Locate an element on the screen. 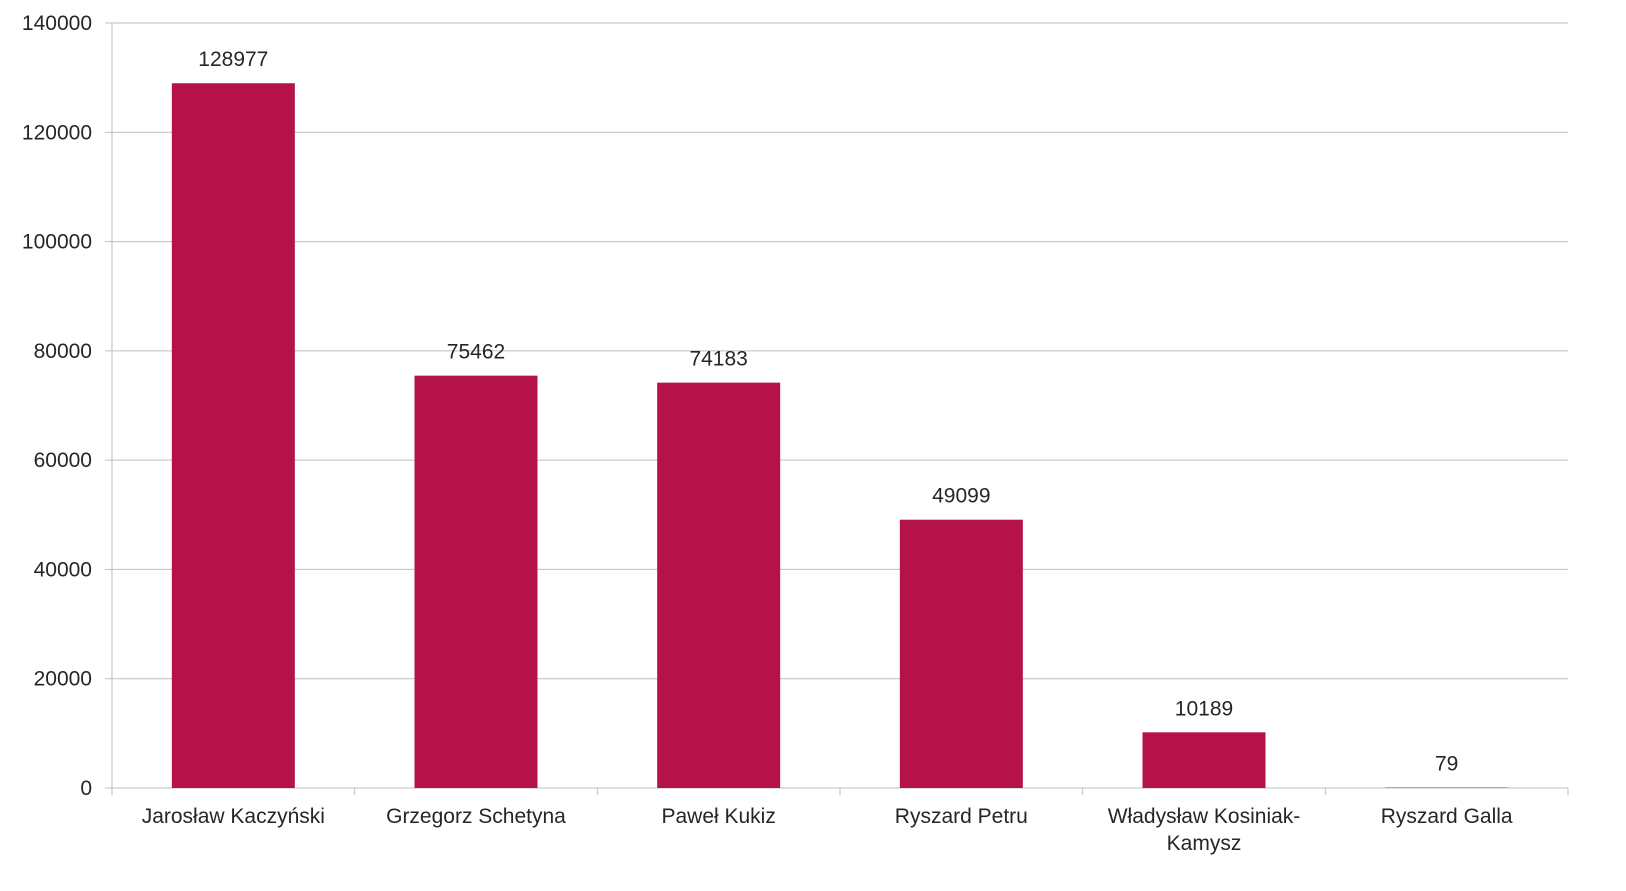 The image size is (1626, 891). y-tick-label: 120000 is located at coordinates (57, 132).